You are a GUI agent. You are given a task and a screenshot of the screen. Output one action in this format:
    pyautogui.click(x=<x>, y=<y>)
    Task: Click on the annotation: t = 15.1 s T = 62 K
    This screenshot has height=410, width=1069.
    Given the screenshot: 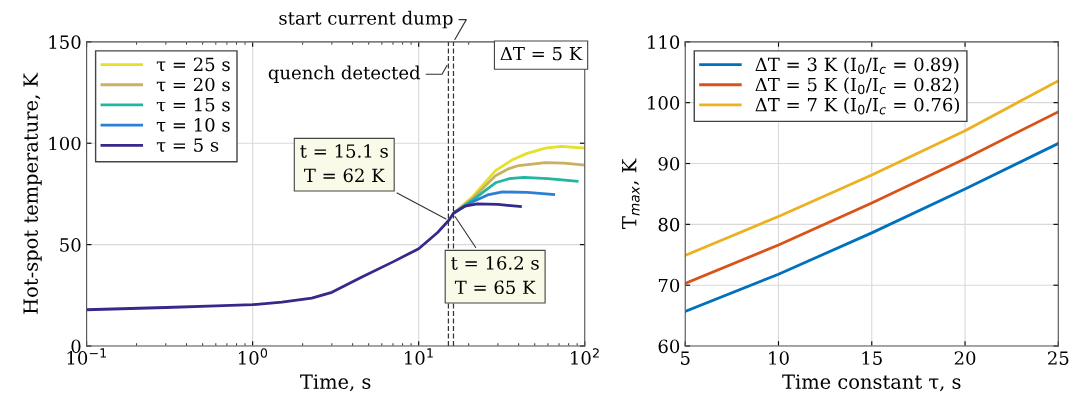 What is the action you would take?
    pyautogui.click(x=344, y=163)
    